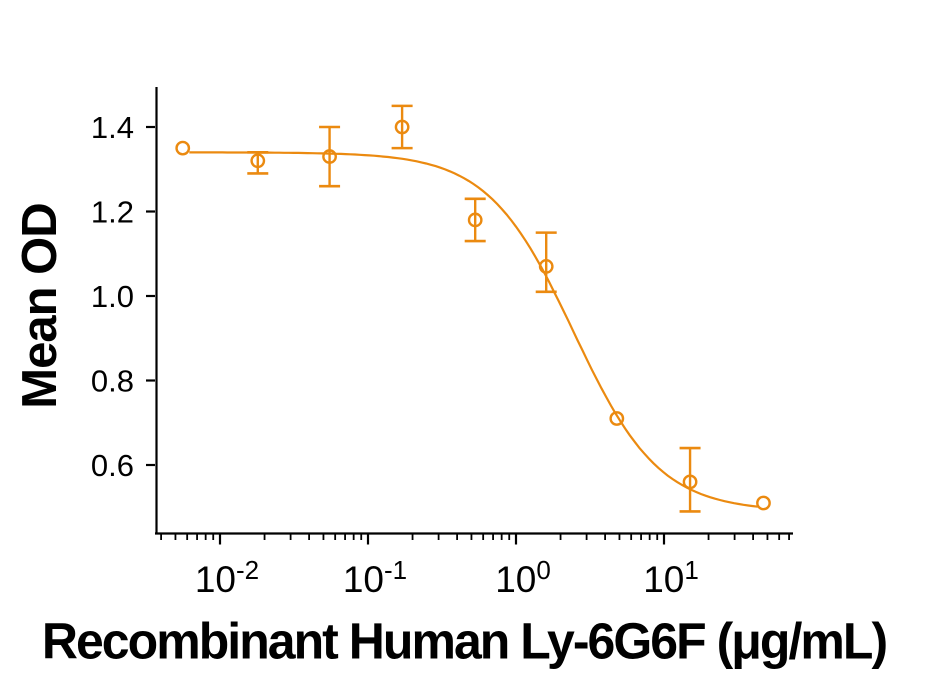 The width and height of the screenshot is (929, 685). I want to click on x-tick-label: 10⁻¹, so click(375, 577).